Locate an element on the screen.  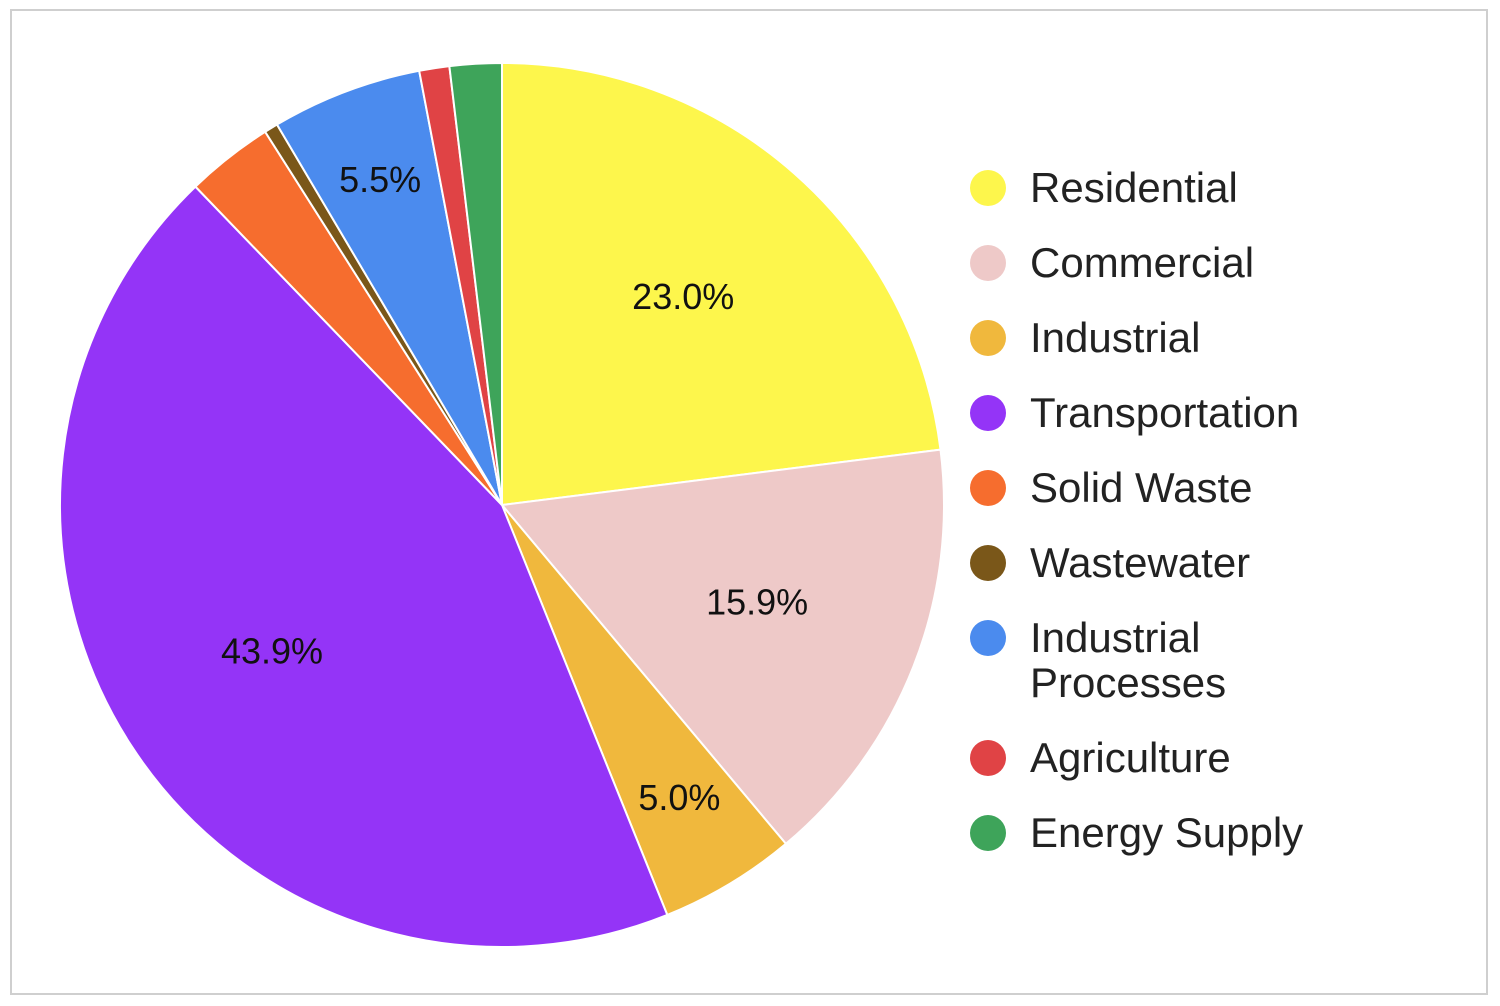
legend-label: Wastewater is located at coordinates (1140, 562).